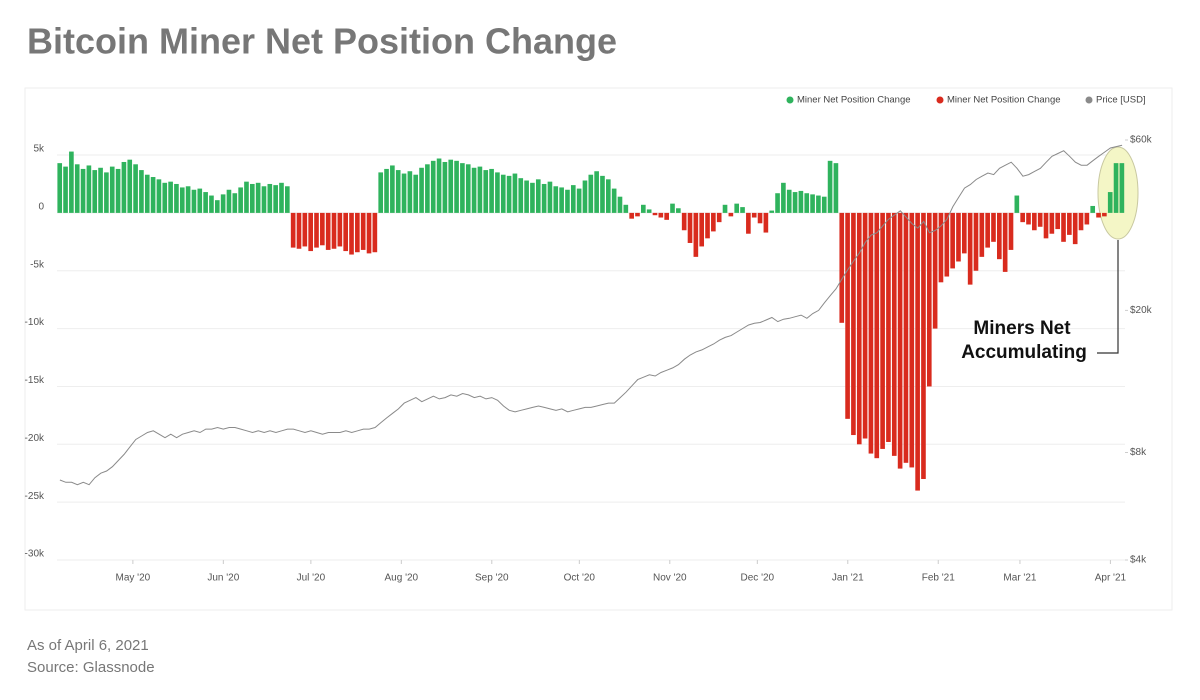 This screenshot has width=1200, height=700. What do you see at coordinates (938, 578) in the screenshot?
I see `x-tick-label: Feb '21` at bounding box center [938, 578].